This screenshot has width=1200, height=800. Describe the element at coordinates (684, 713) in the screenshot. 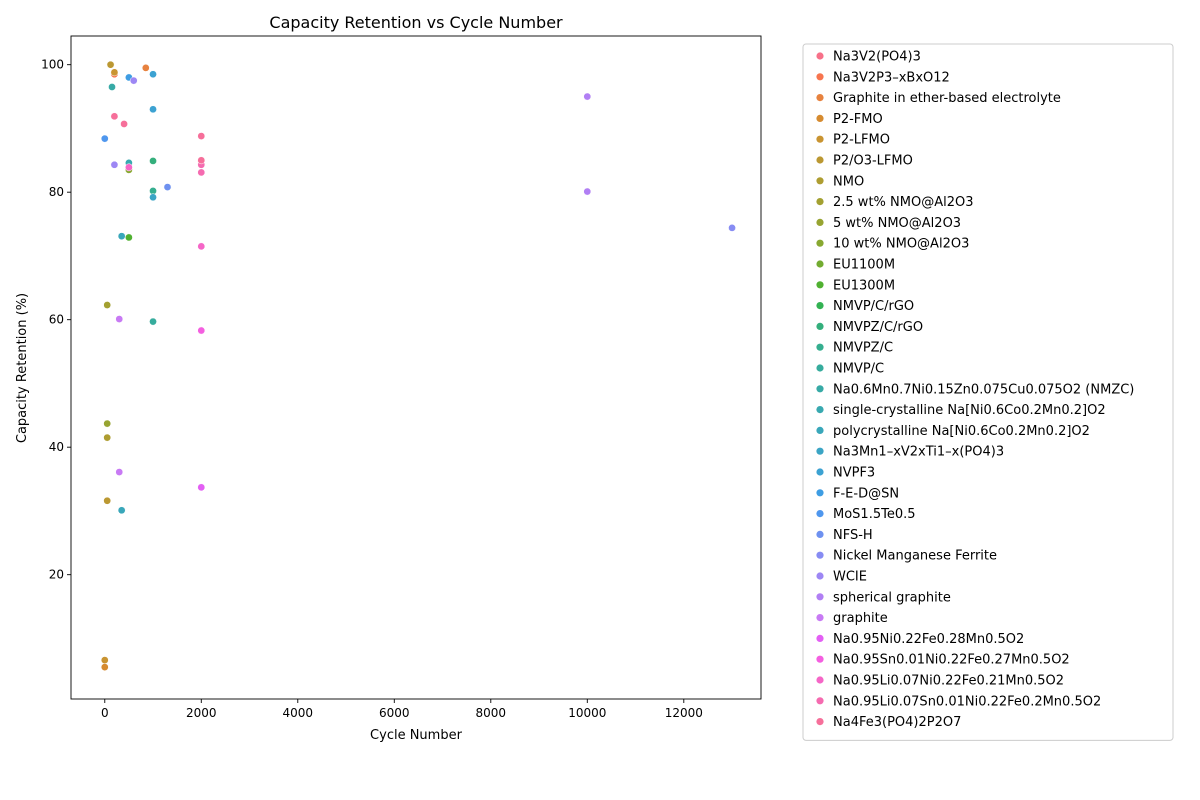

I see `x-tick-label: 12000` at that location.